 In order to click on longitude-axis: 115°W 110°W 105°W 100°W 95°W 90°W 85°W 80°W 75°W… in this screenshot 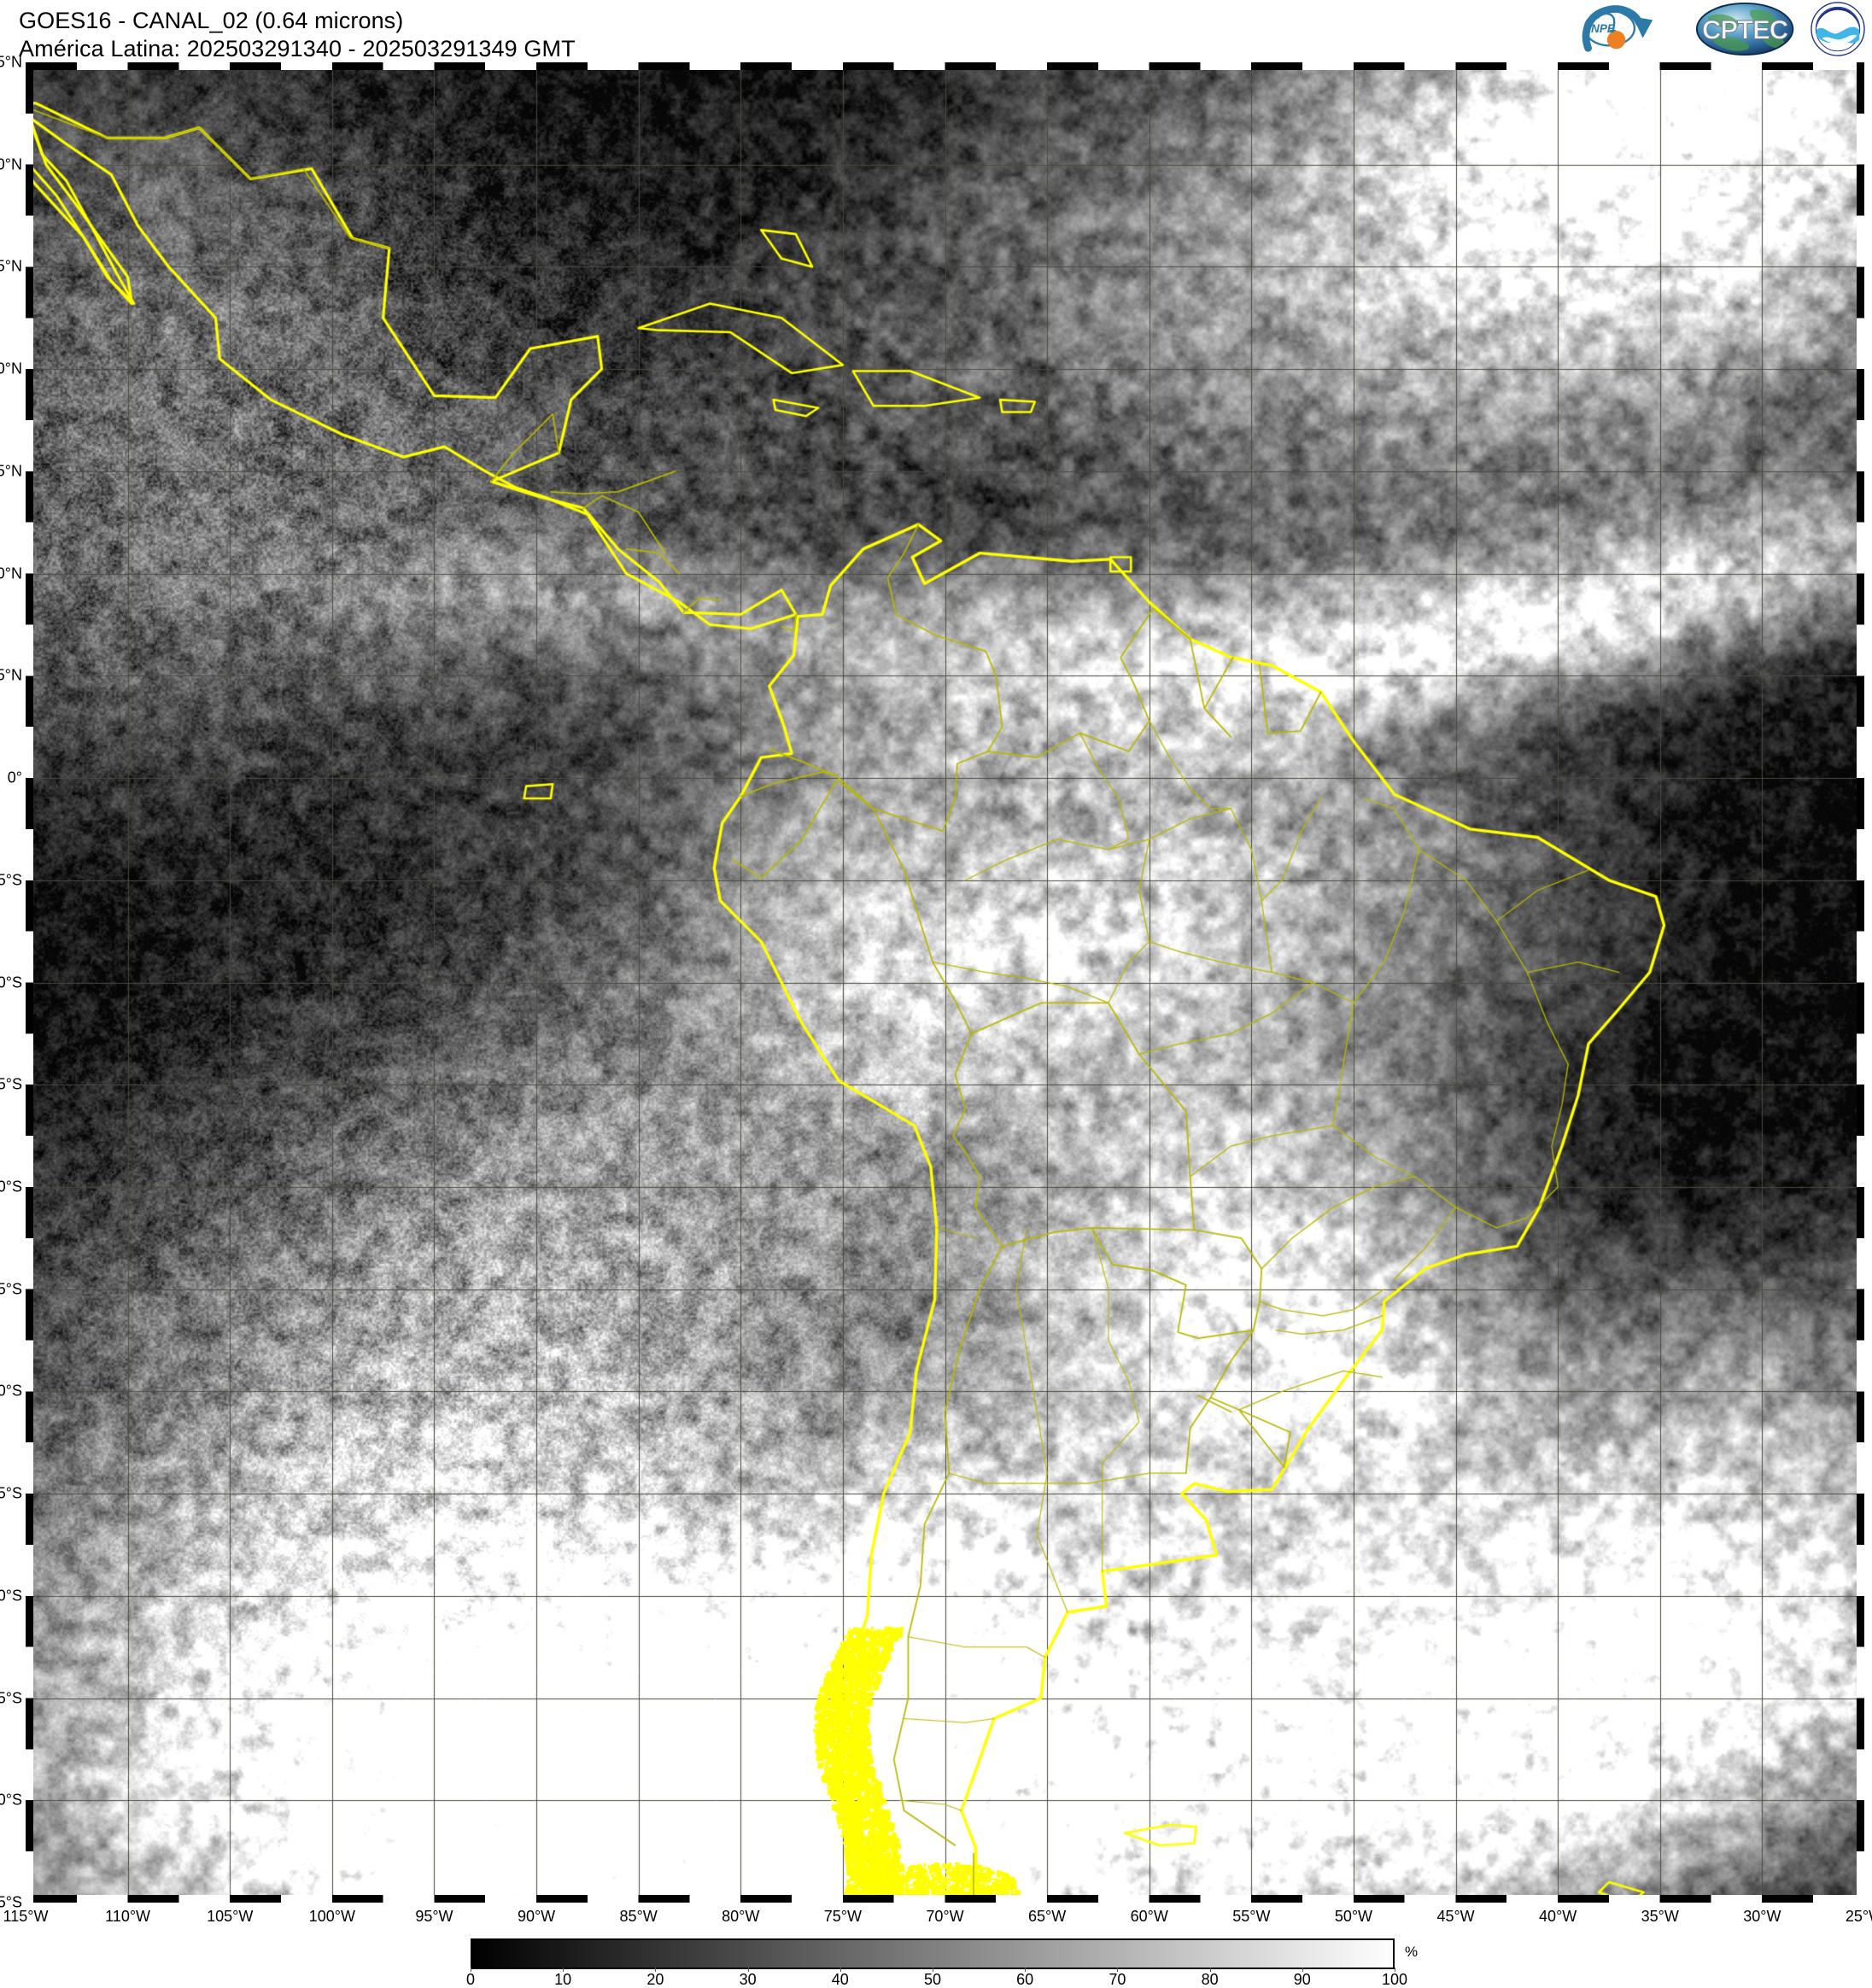, I will do `click(938, 1920)`.